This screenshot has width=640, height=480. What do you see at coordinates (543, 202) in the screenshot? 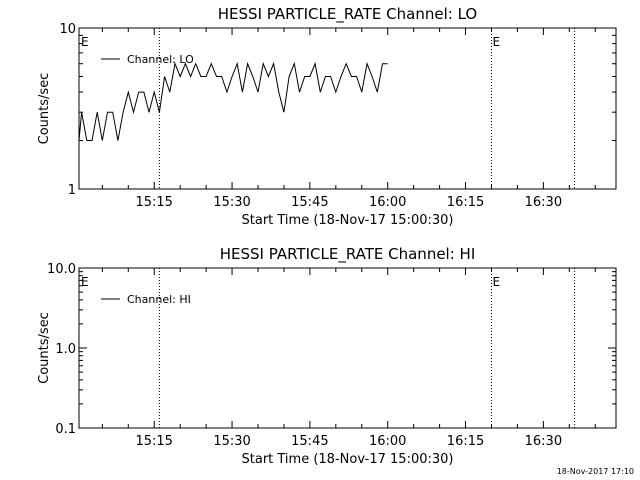
I see `panel1-x-tick-label: 16:30` at bounding box center [543, 202].